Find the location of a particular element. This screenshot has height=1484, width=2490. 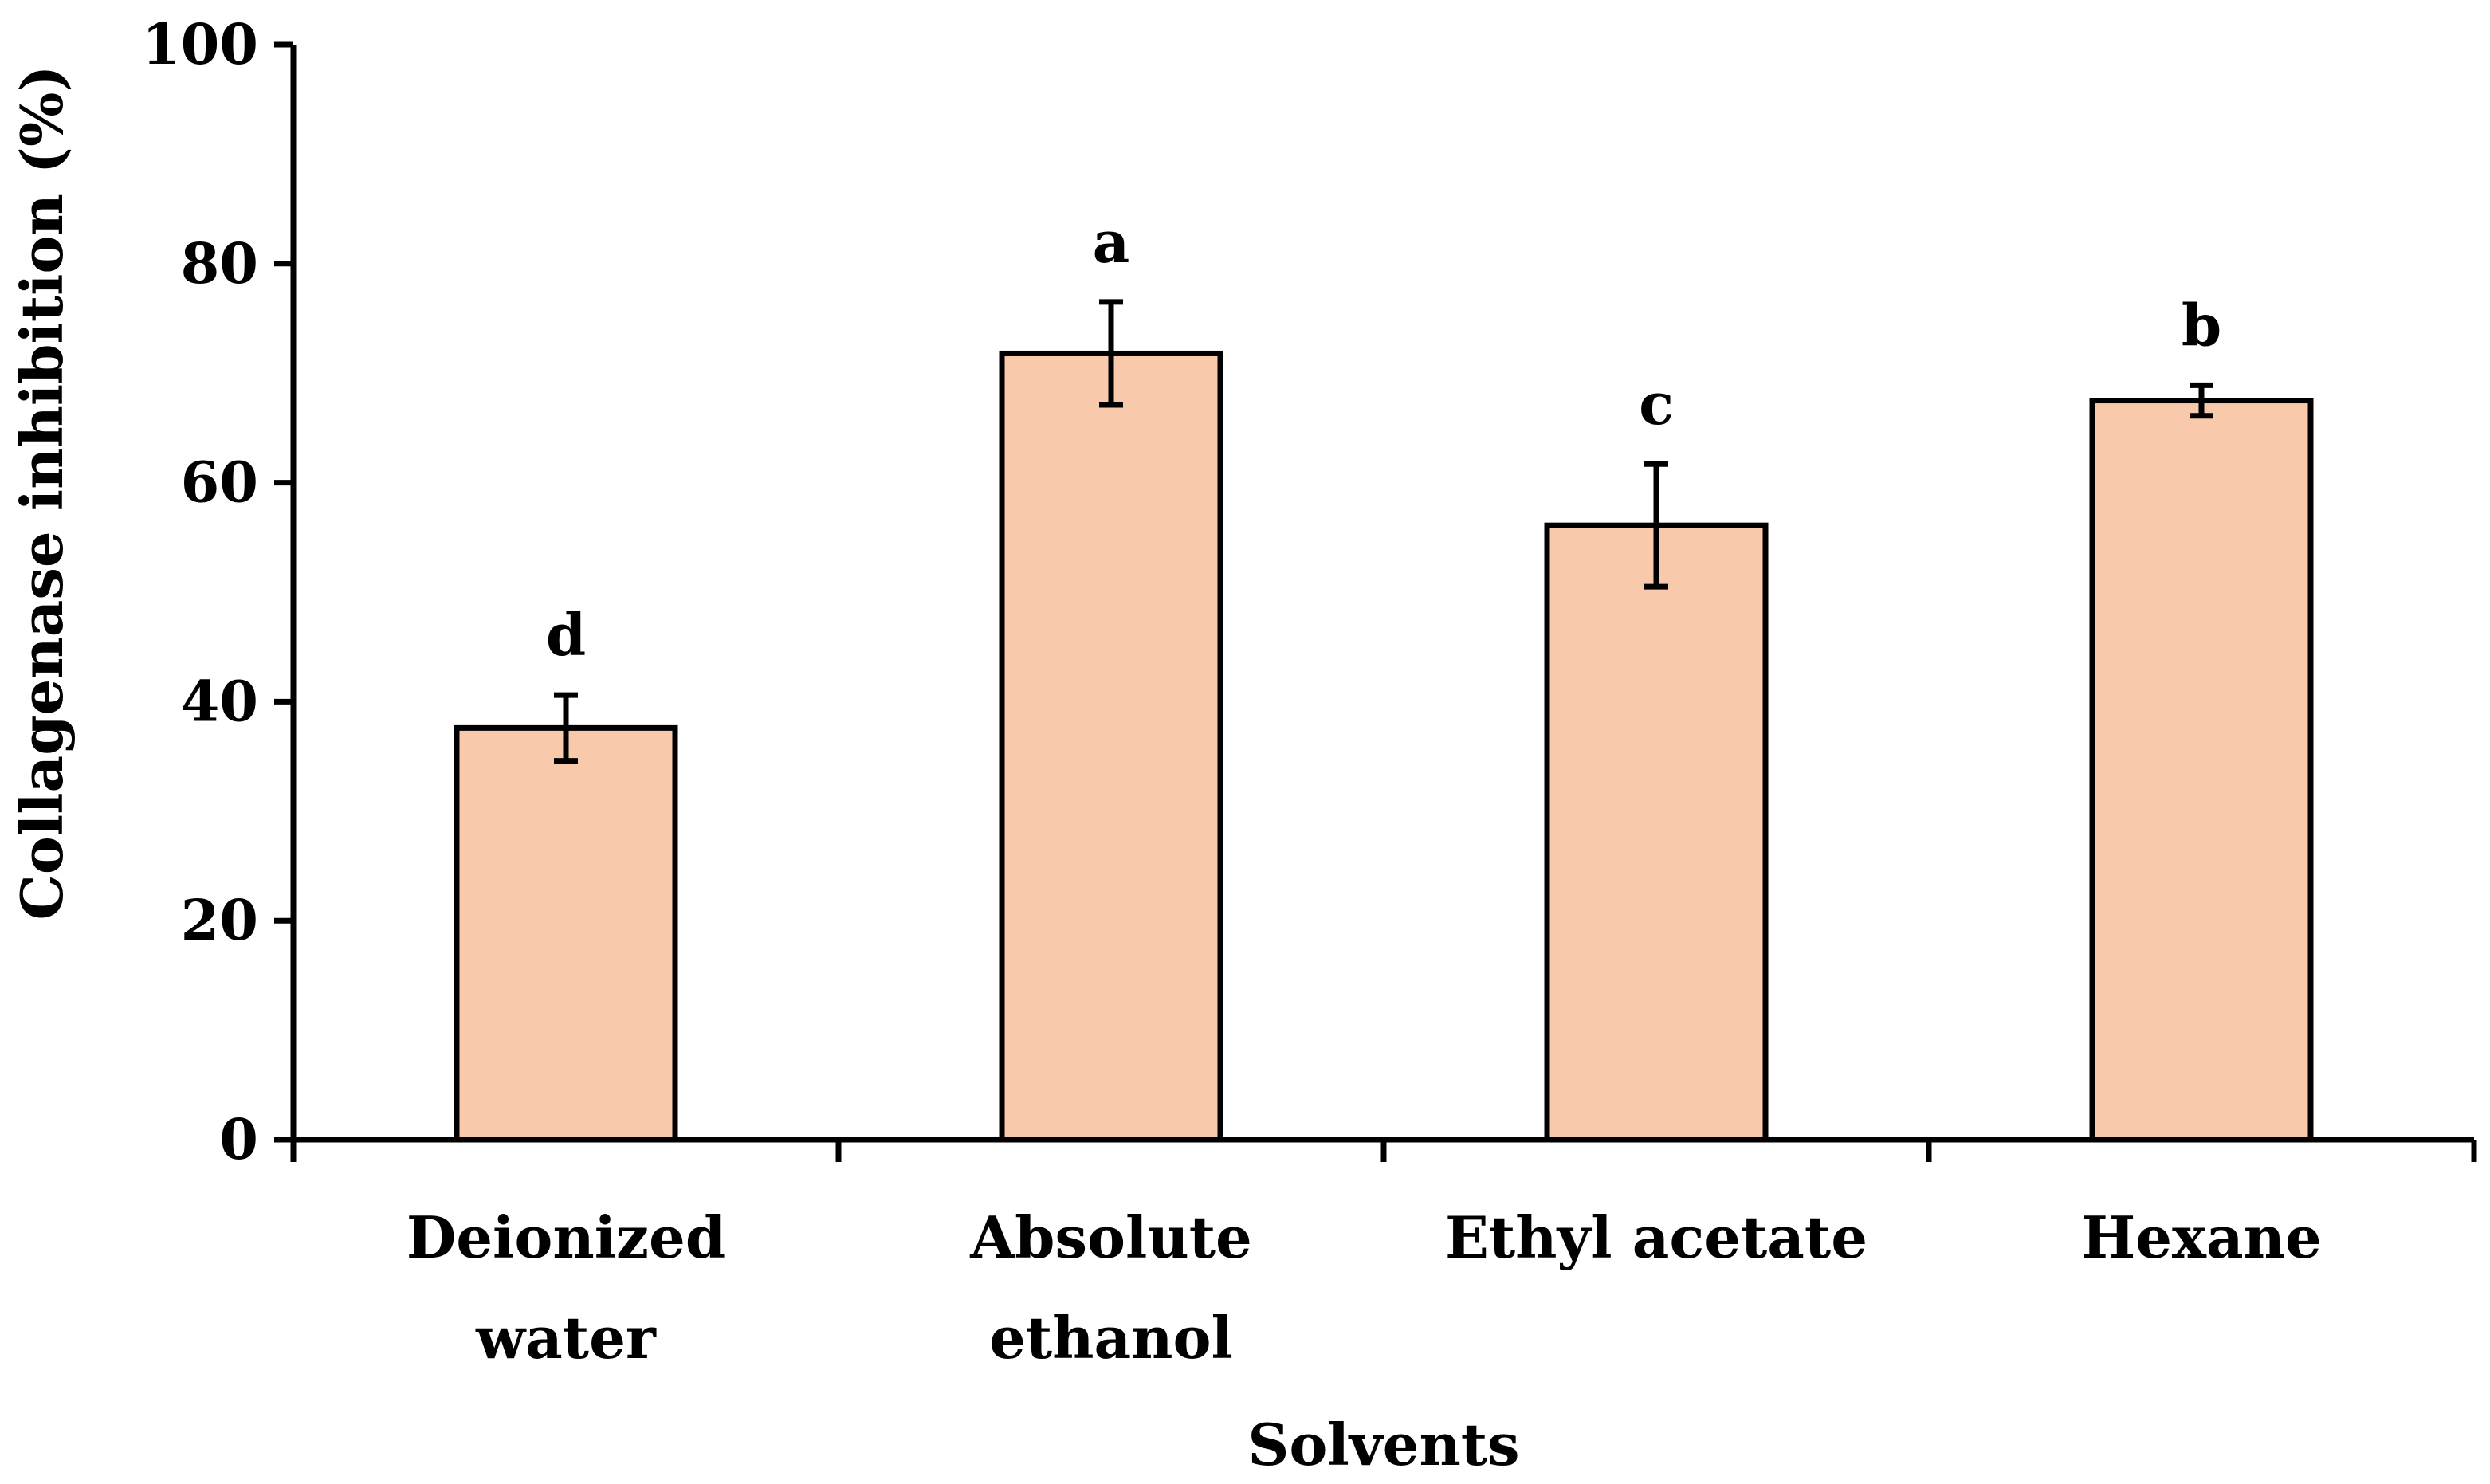

y-tick-label: 40 is located at coordinates (219, 701).